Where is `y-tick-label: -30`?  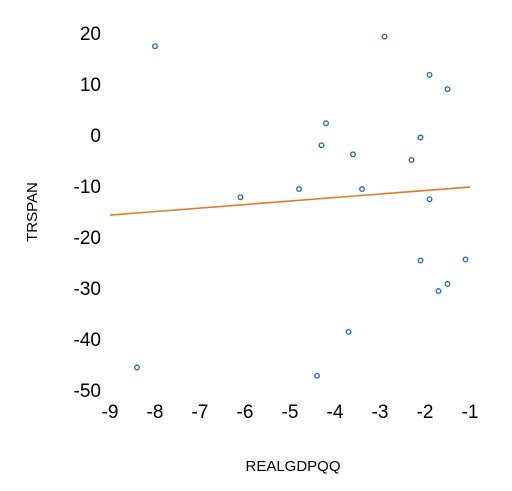 y-tick-label: -30 is located at coordinates (87, 289).